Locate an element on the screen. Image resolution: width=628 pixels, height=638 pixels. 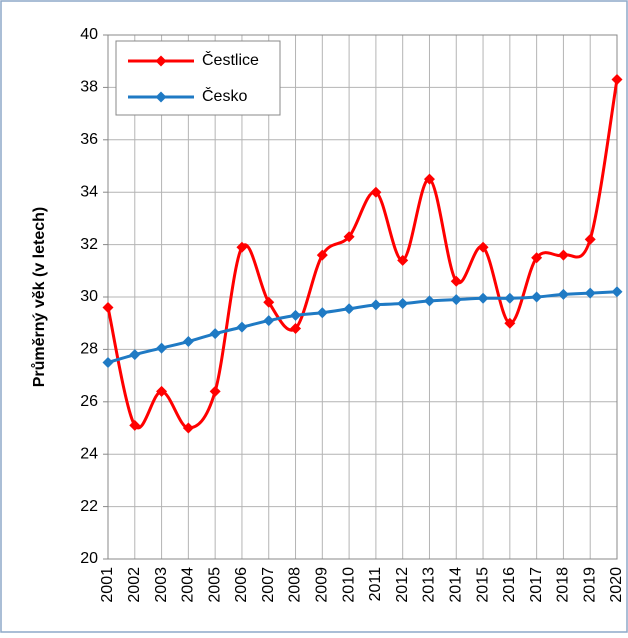
y-tick-label: 32 is located at coordinates (89, 244).